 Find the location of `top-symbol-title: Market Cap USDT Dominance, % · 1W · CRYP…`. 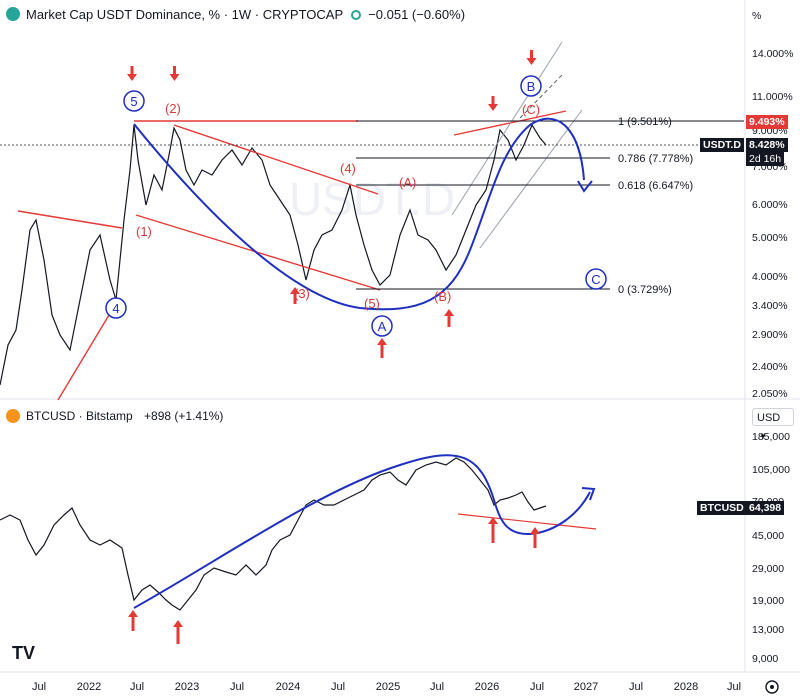

top-symbol-title: Market Cap USDT Dominance, % · 1W · CRYP… is located at coordinates (184, 14).